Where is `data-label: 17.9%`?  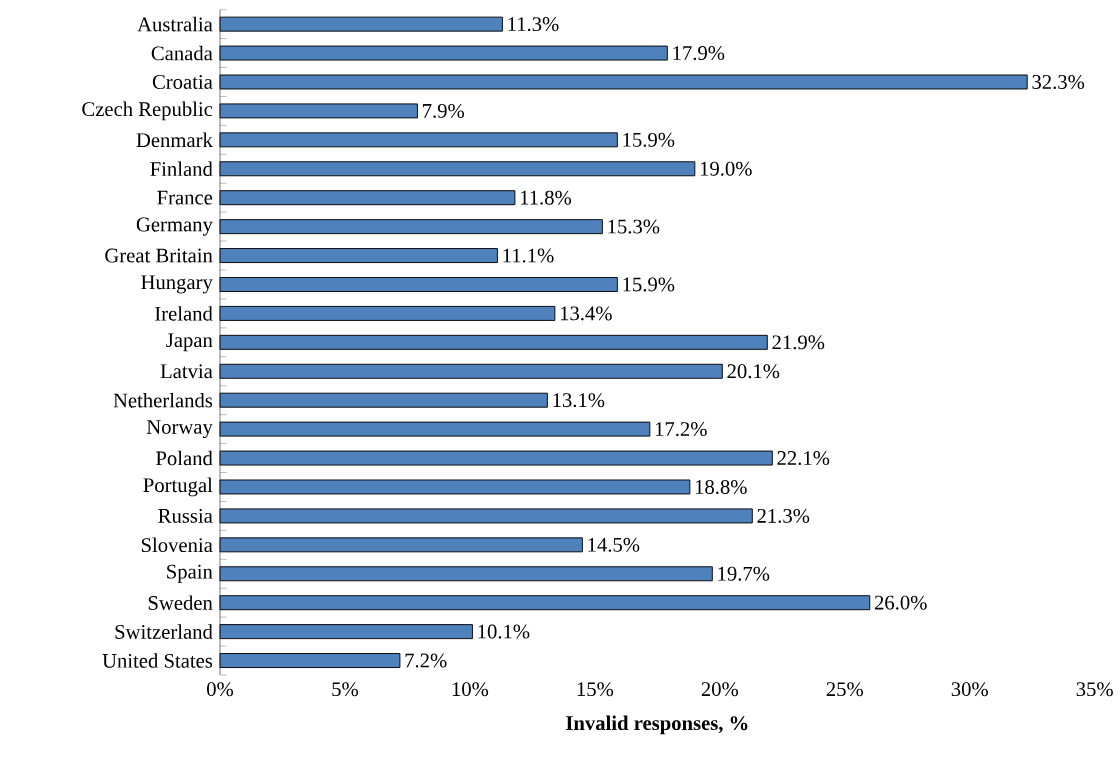
data-label: 17.9% is located at coordinates (699, 53).